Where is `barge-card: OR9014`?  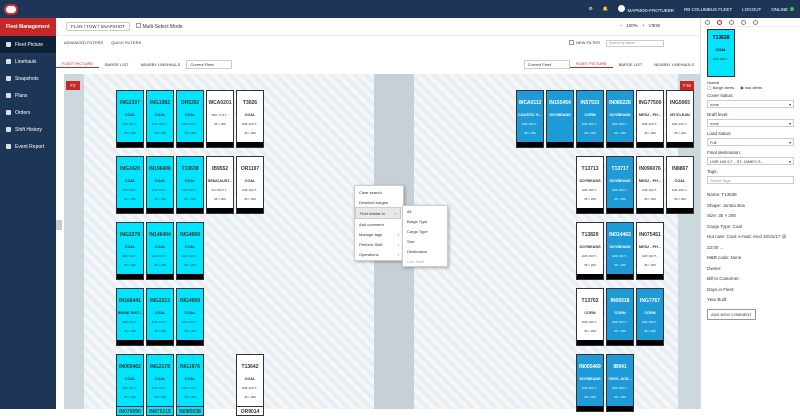 barge-card: OR9014 is located at coordinates (250, 411).